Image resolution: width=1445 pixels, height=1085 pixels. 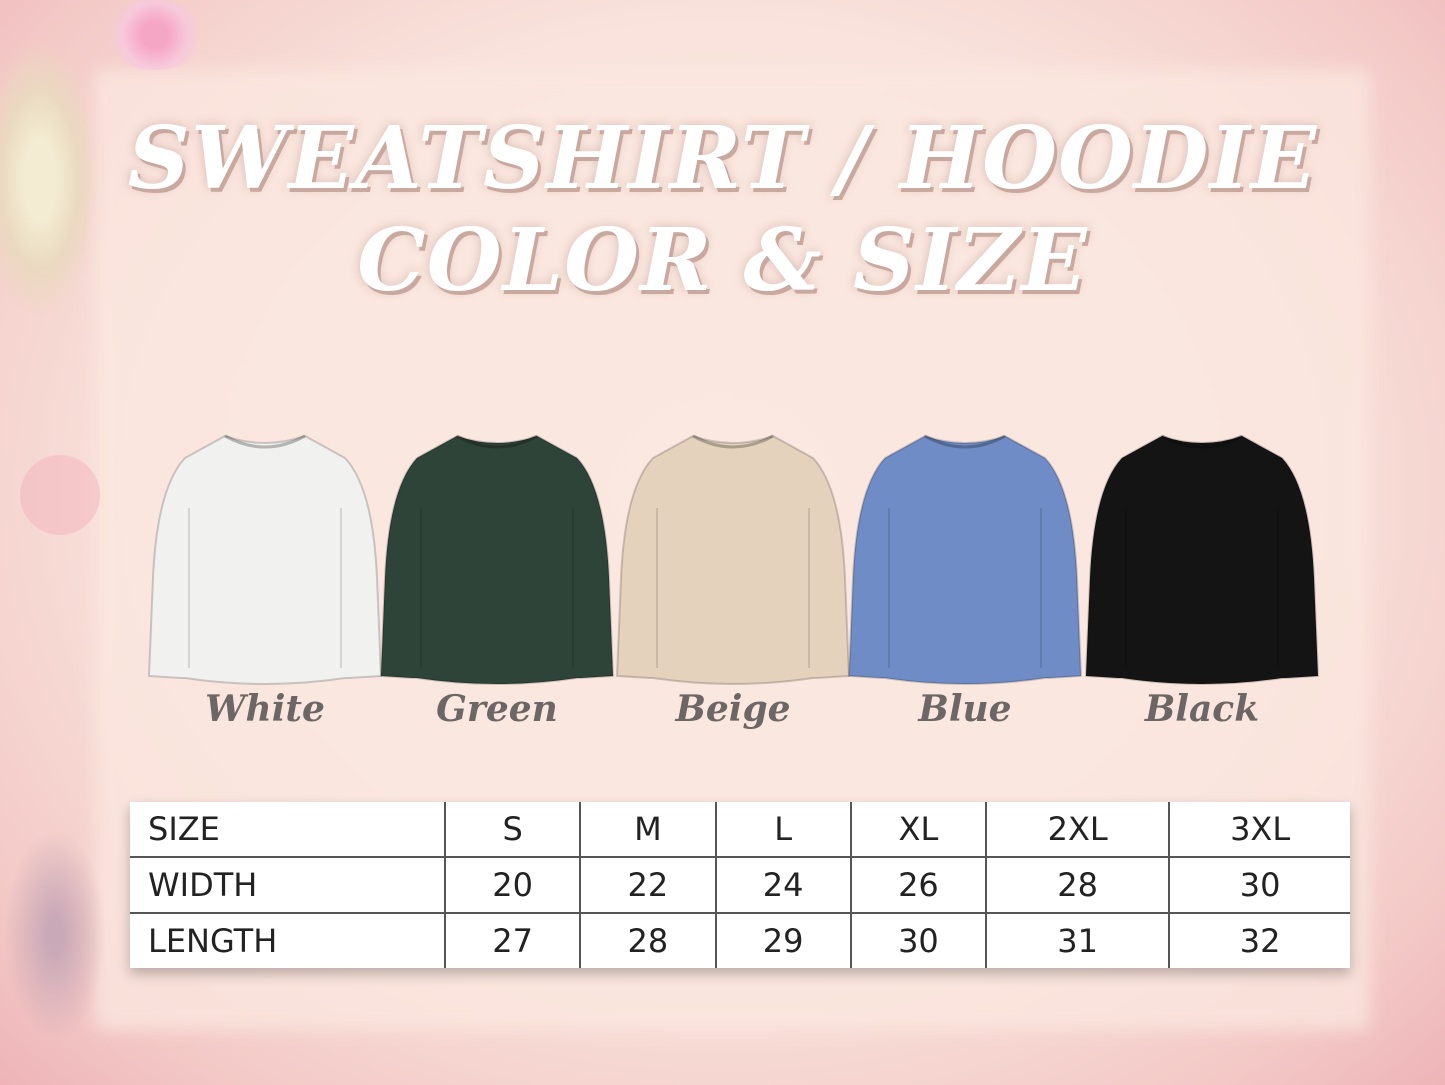 What do you see at coordinates (1202, 709) in the screenshot?
I see `color-label: Black` at bounding box center [1202, 709].